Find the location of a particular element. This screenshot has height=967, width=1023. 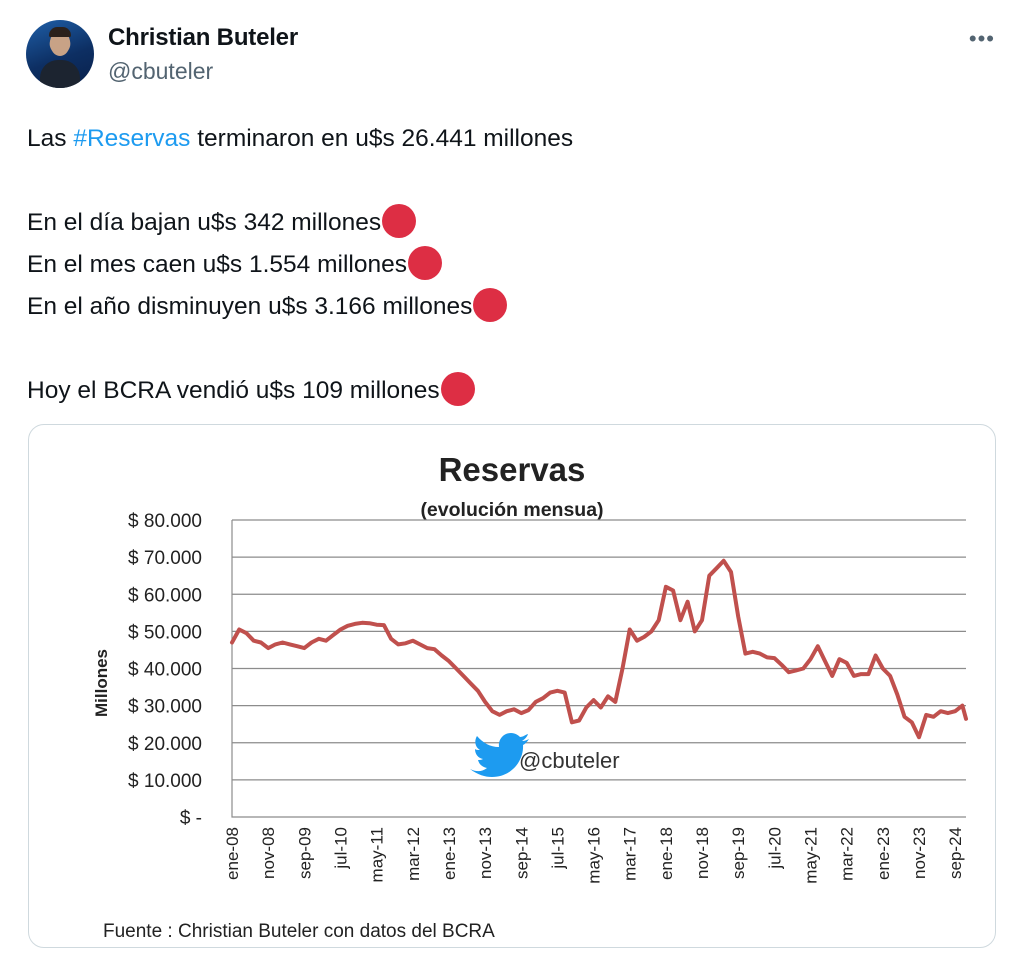

x-tick-label: nov-13 is located at coordinates (485, 853).